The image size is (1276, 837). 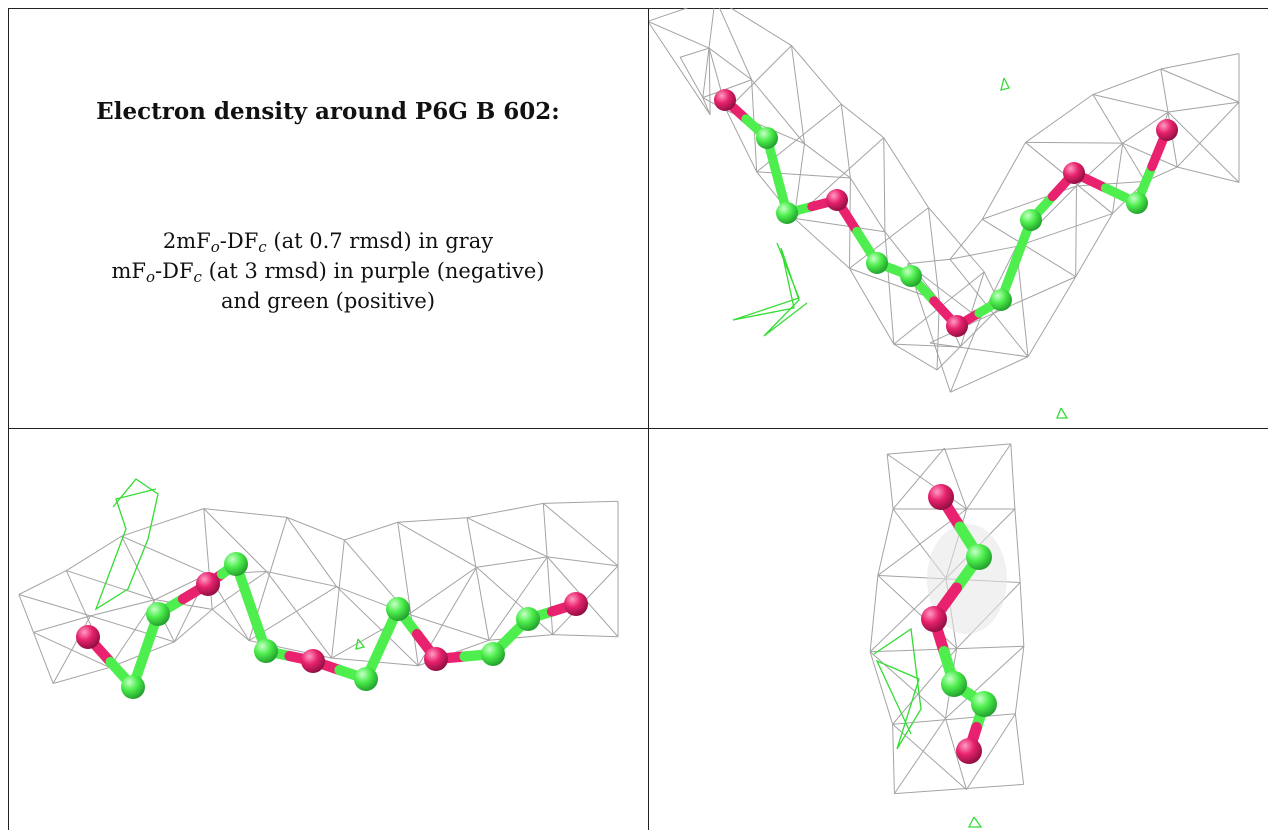 I want to click on border-middle-horizontal, so click(x=638, y=428).